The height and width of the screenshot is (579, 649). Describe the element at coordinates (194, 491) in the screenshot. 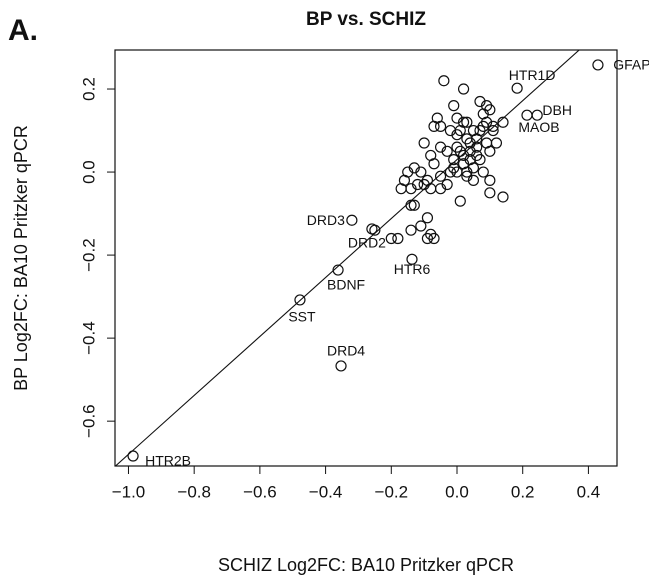

I see `x-tick-label: −0.8` at that location.